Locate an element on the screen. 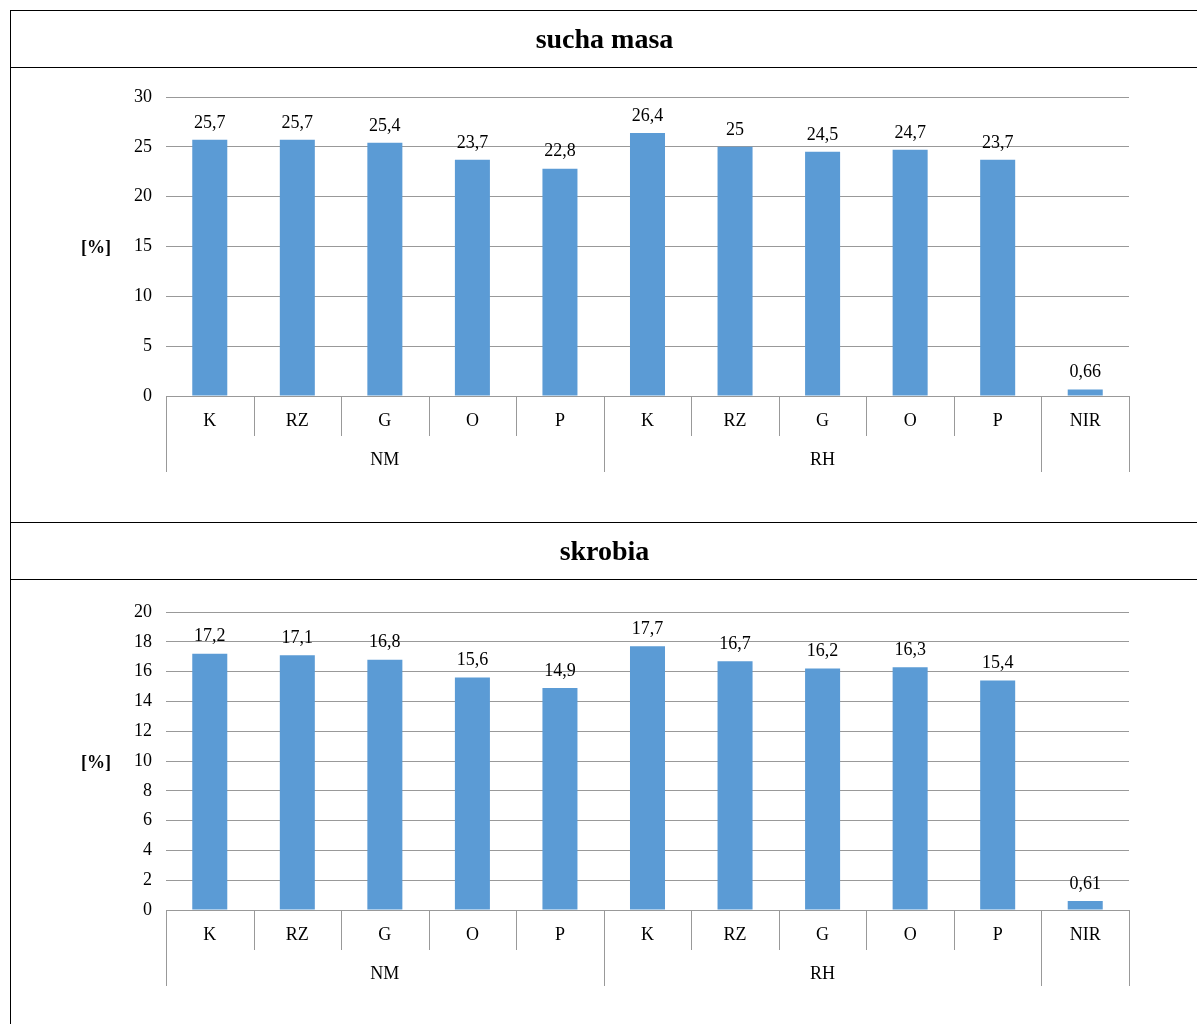 The height and width of the screenshot is (1030, 1197). y-tick-label: 25 is located at coordinates (143, 145).